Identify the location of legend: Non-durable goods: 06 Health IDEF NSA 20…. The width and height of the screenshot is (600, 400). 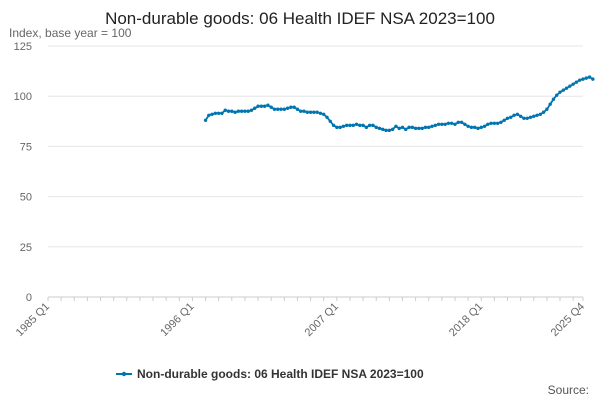
(270, 374).